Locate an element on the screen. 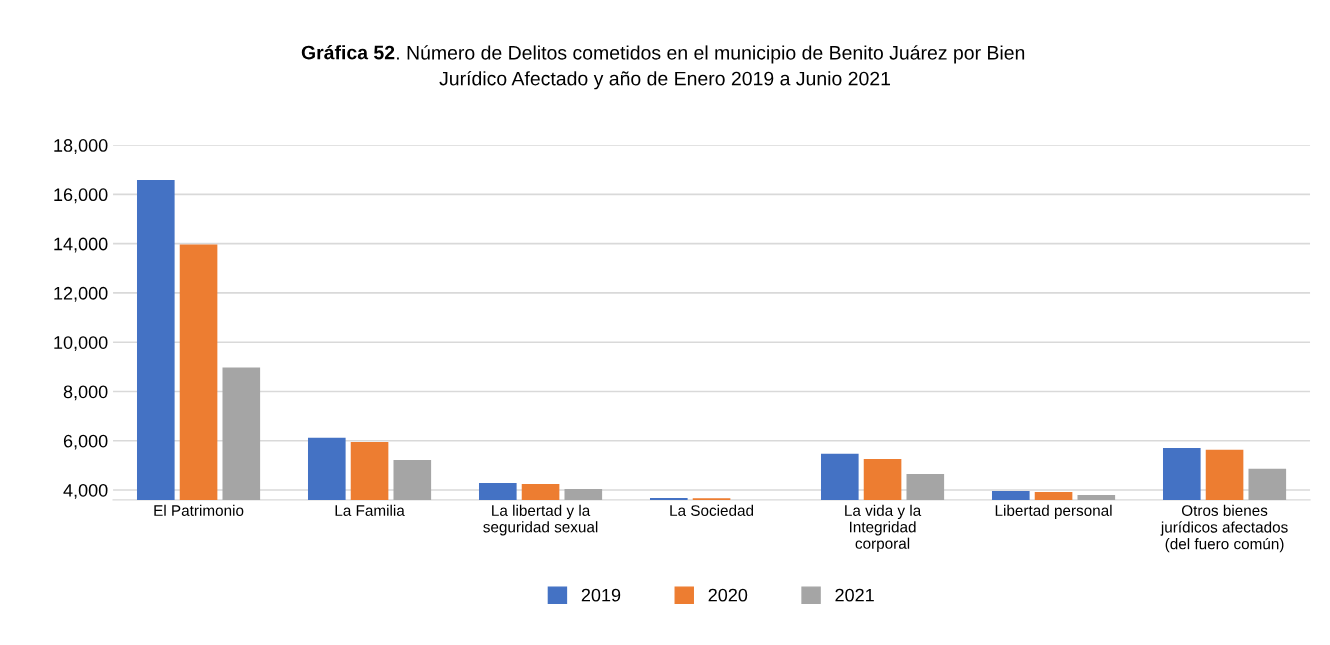  y-tick-label: 16,000 is located at coordinates (81, 196).